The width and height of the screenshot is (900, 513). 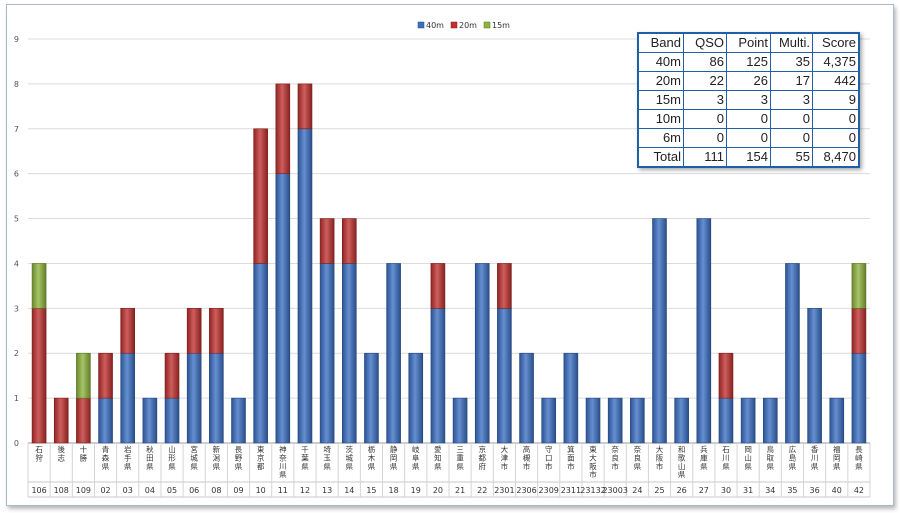 I want to click on y-tick-label: 1, so click(x=16, y=398).